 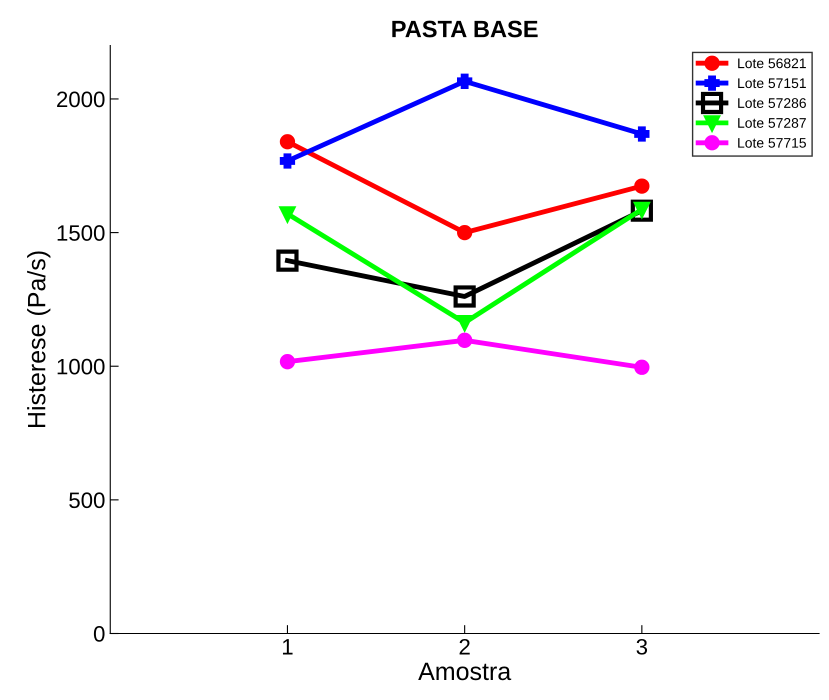 I want to click on chart-title: PASTA BASE, so click(x=465, y=29).